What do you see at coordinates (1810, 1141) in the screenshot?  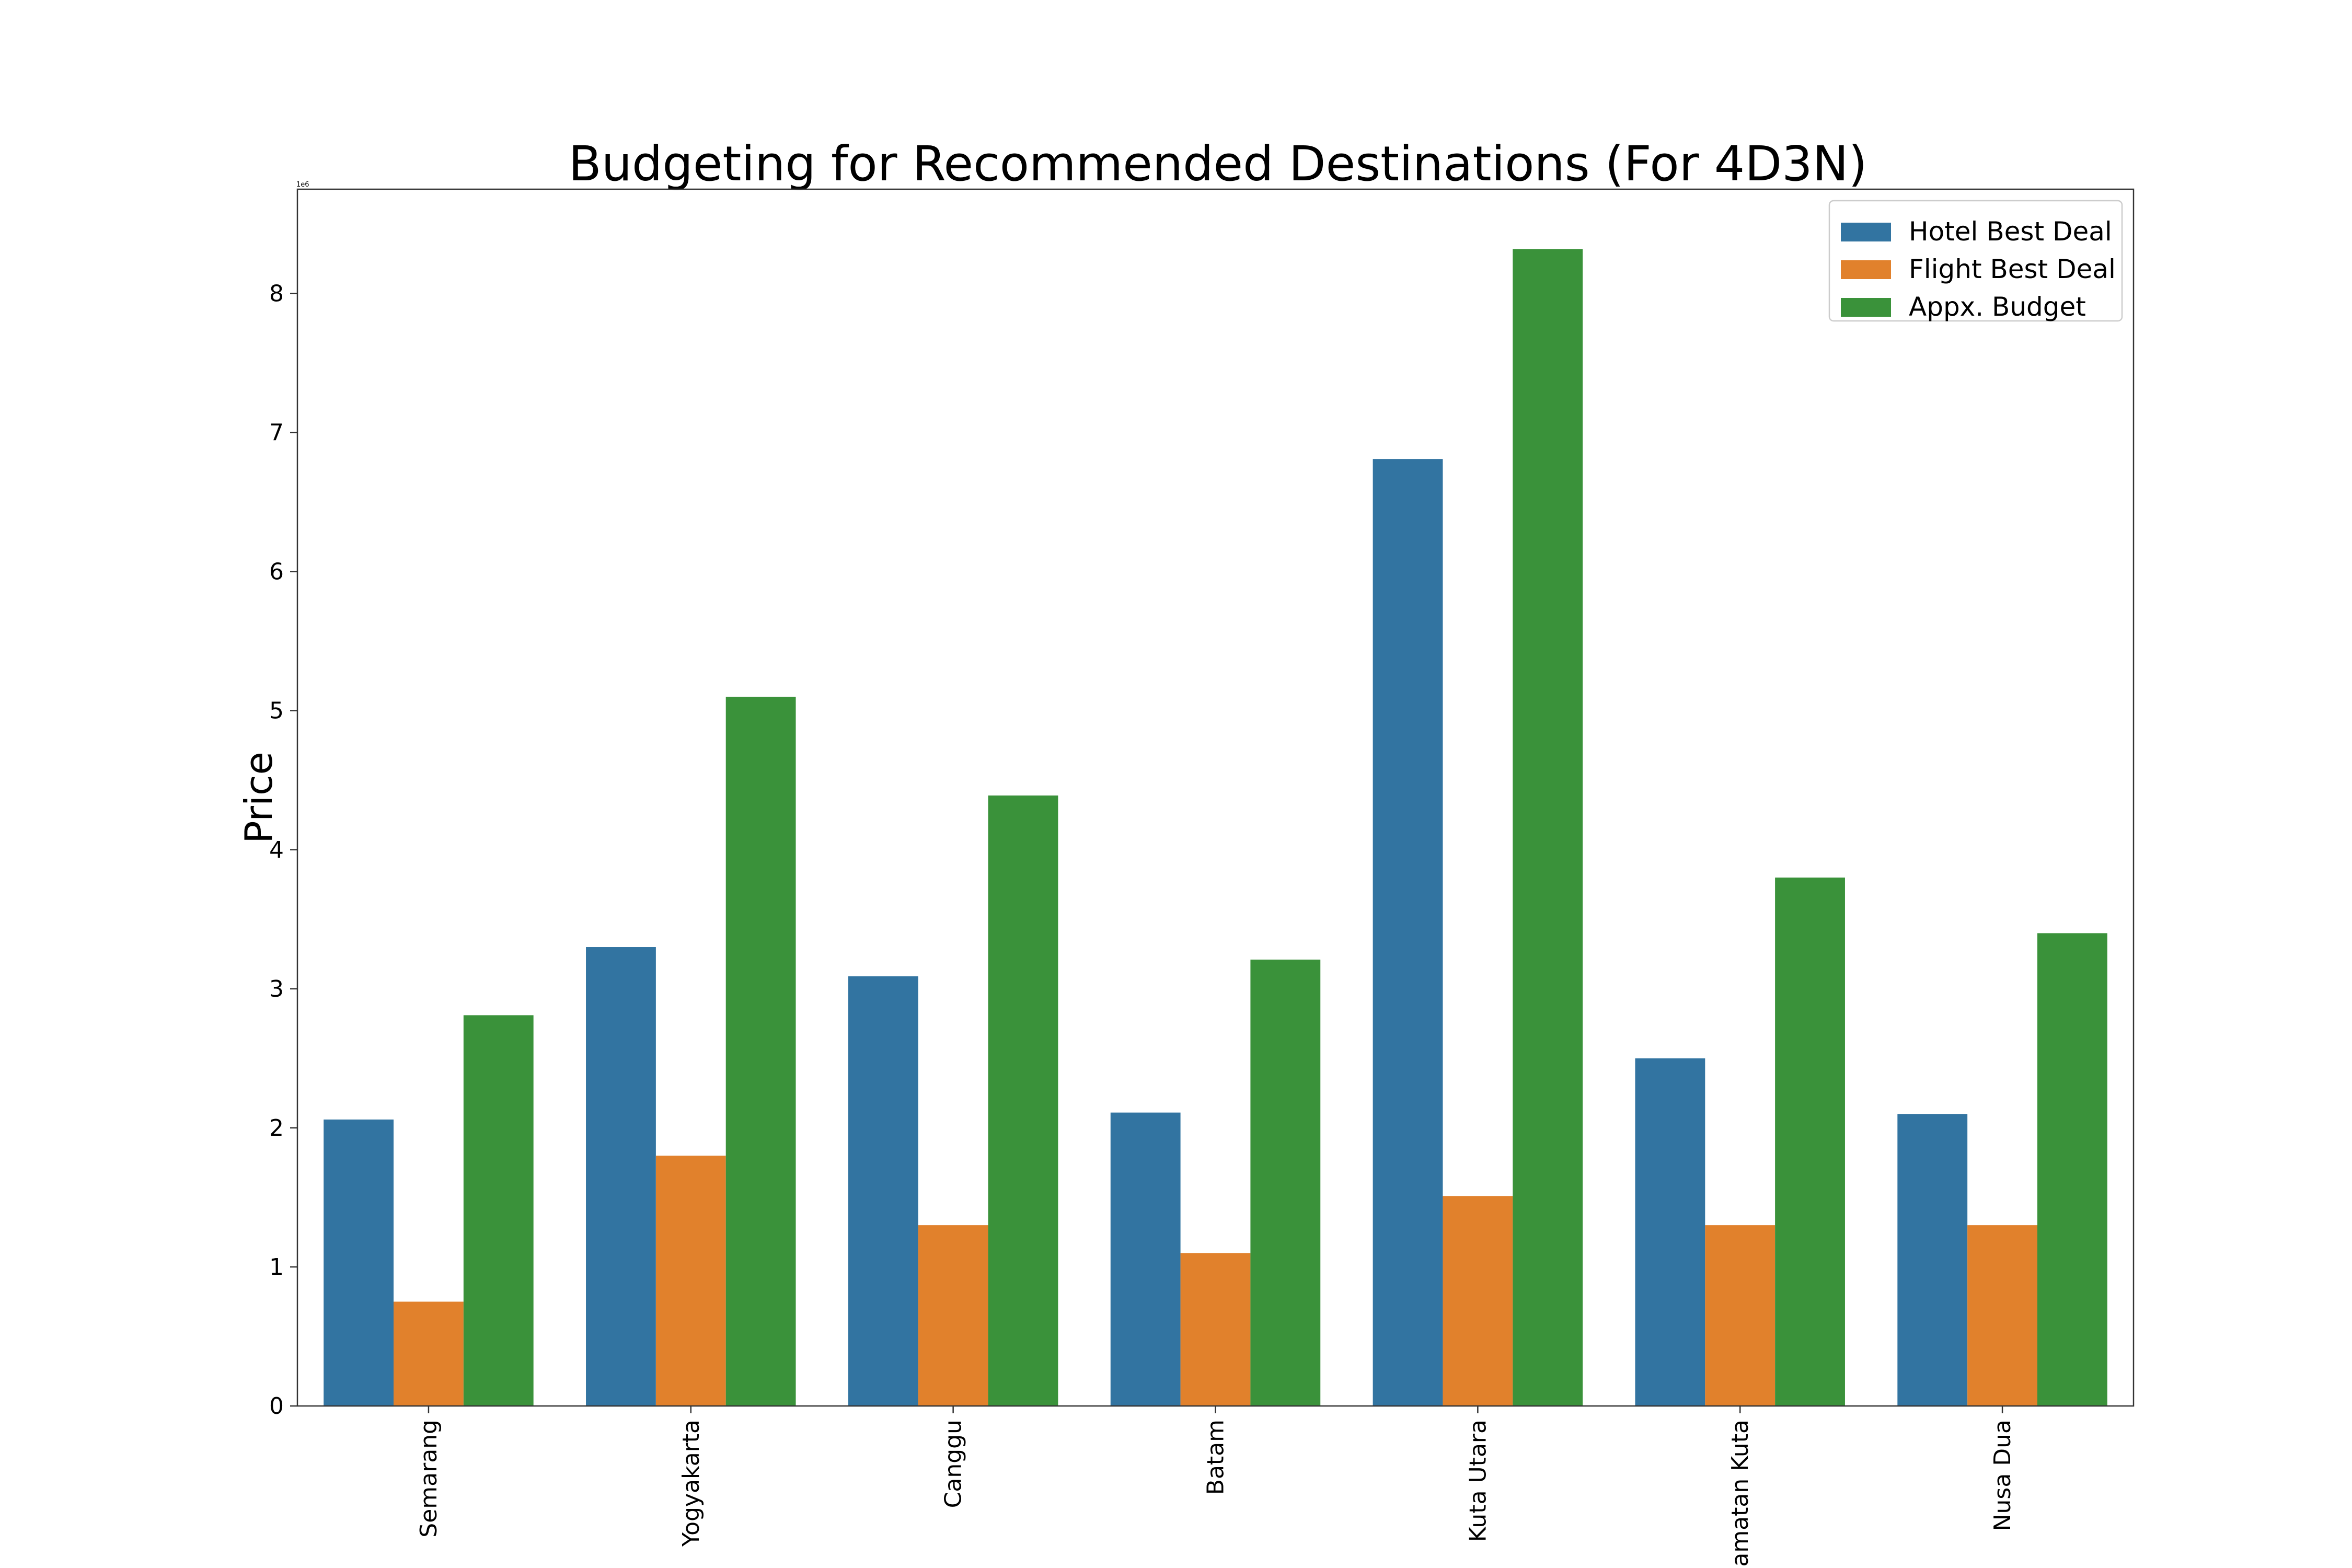 I see `bar-budget-kecamatan-kuta` at bounding box center [1810, 1141].